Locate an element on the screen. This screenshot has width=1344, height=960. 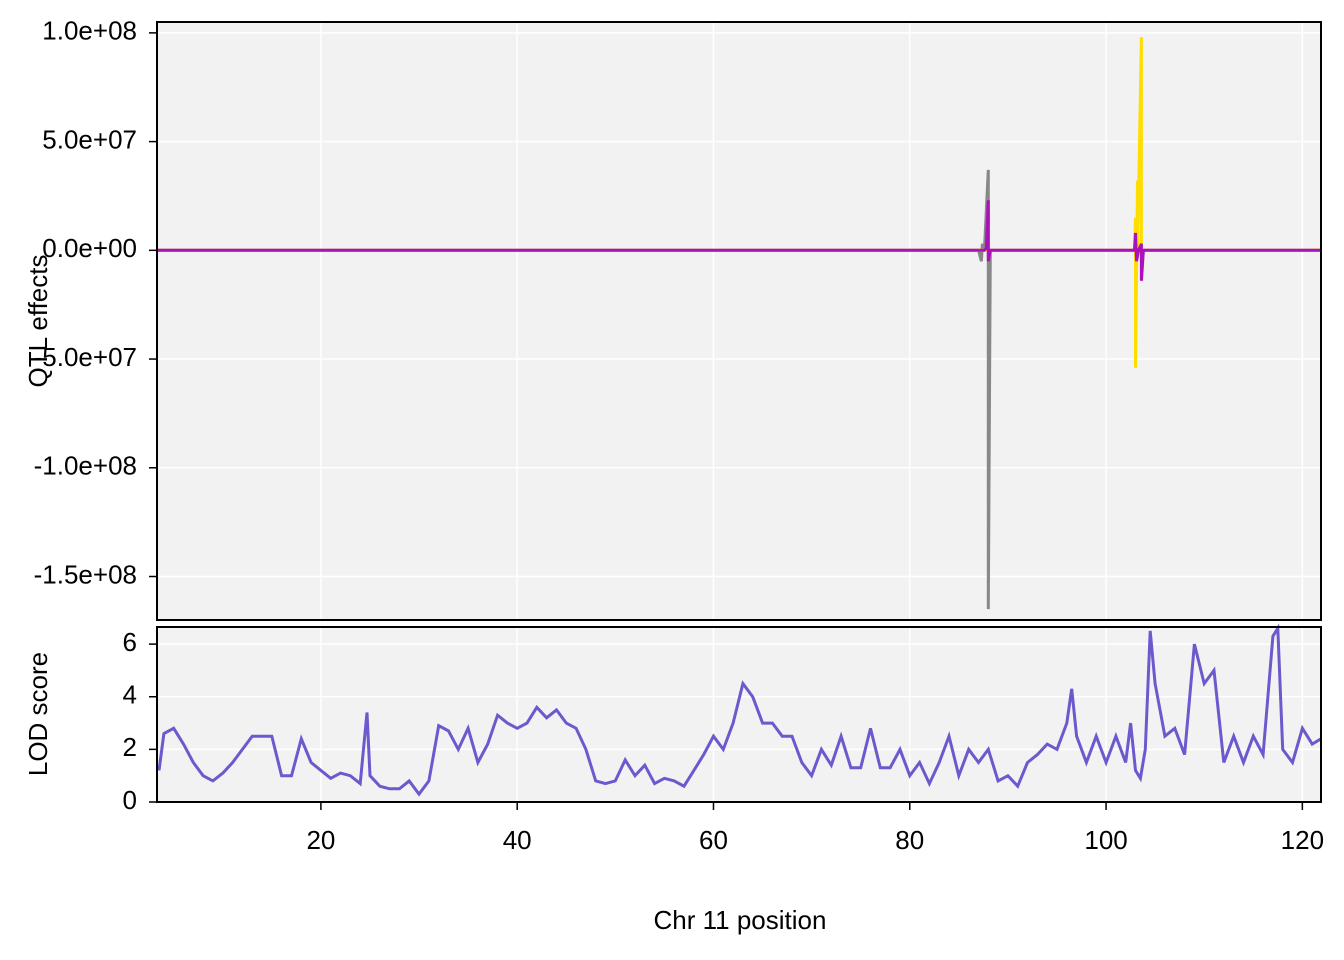
y-tick-label: 0 is located at coordinates (130, 800).